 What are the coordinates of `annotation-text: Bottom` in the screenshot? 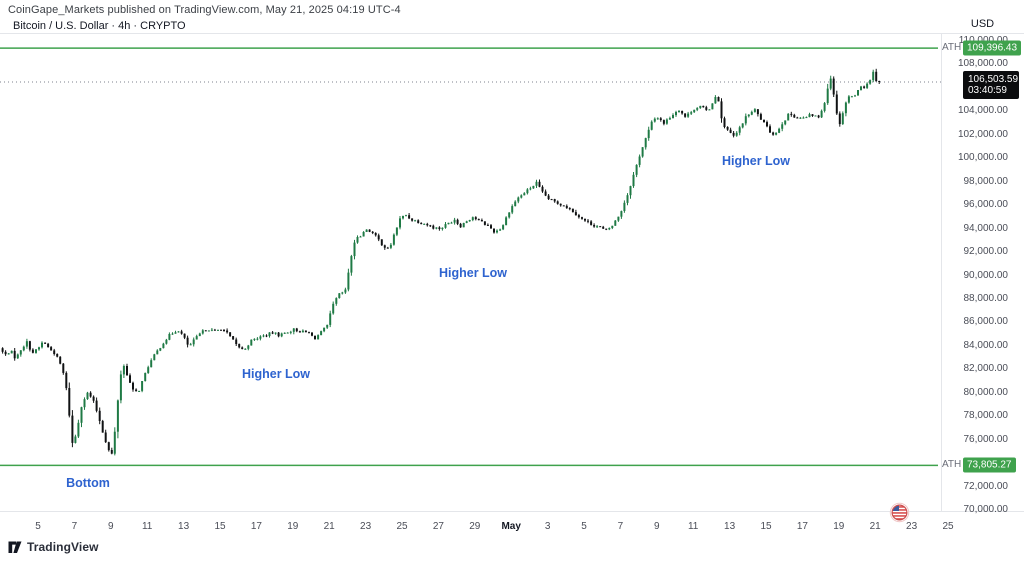 It's located at (88, 483).